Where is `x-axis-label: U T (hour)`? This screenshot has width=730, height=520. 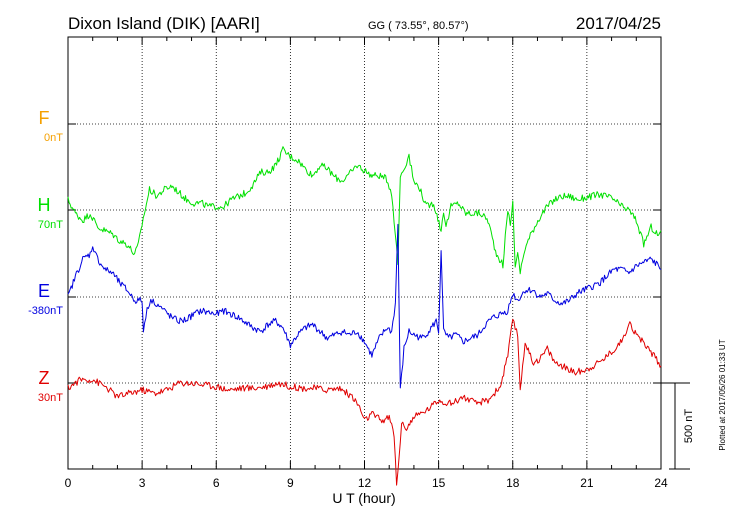 x-axis-label: U T (hour) is located at coordinates (363, 498).